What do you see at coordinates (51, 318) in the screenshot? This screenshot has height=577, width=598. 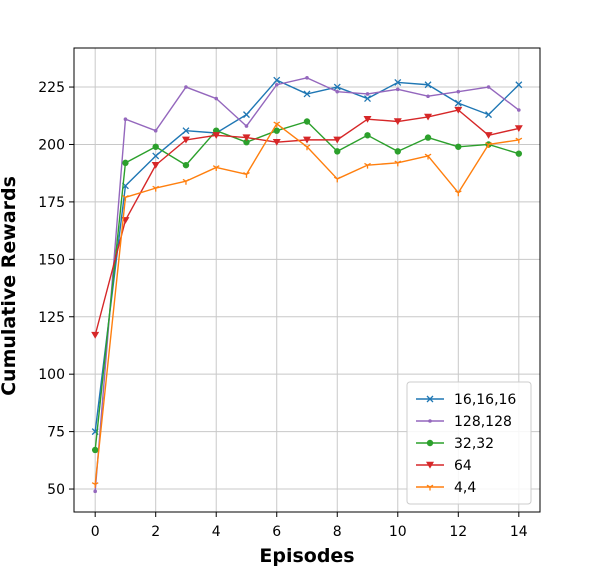 I see `y-tick-label: 125` at bounding box center [51, 318].